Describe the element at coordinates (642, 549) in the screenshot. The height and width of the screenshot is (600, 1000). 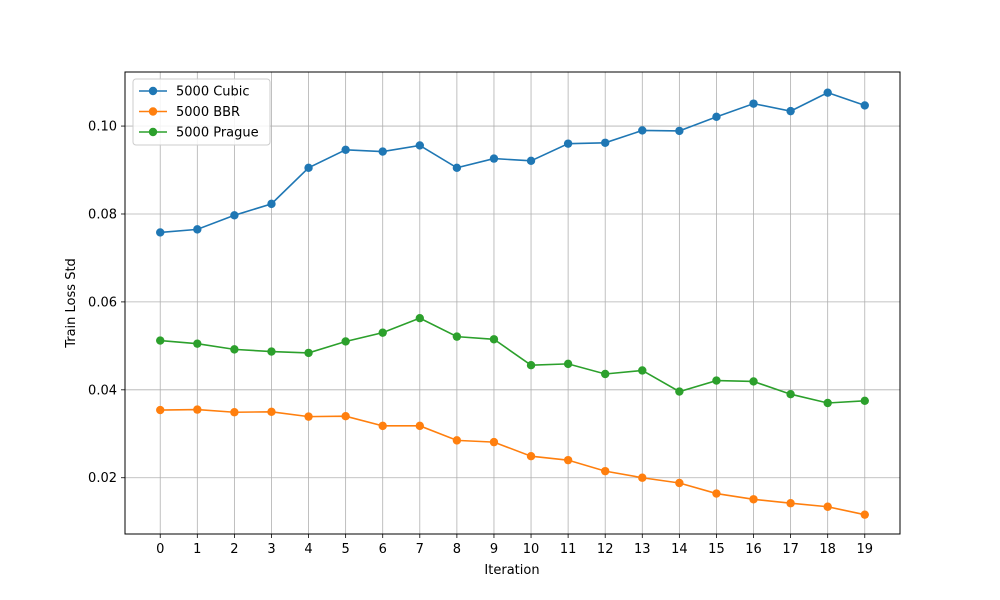
I see `x-tick-label: 13` at that location.